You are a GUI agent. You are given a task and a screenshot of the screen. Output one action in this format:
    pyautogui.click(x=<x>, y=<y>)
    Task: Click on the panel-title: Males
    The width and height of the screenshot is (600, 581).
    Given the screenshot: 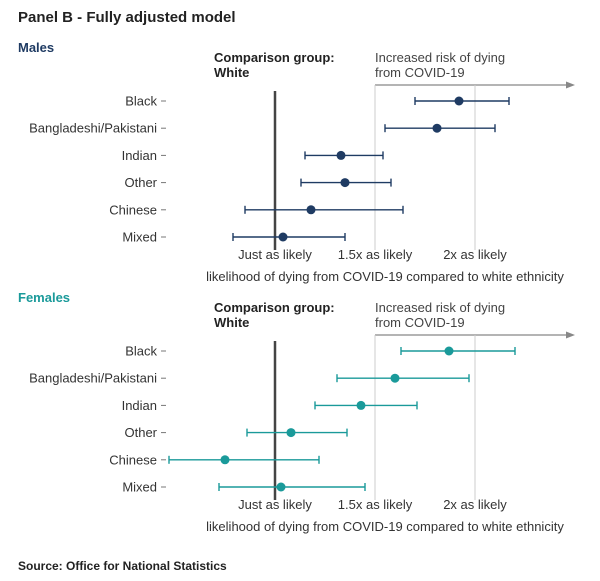 What is the action you would take?
    pyautogui.click(x=36, y=47)
    